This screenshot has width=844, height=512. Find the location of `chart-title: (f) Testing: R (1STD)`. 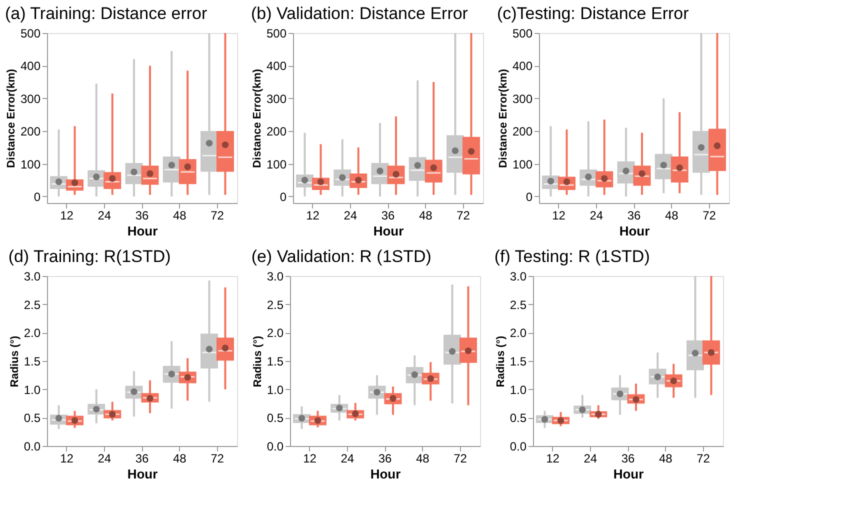

chart-title: (f) Testing: R (1STD) is located at coordinates (572, 256).